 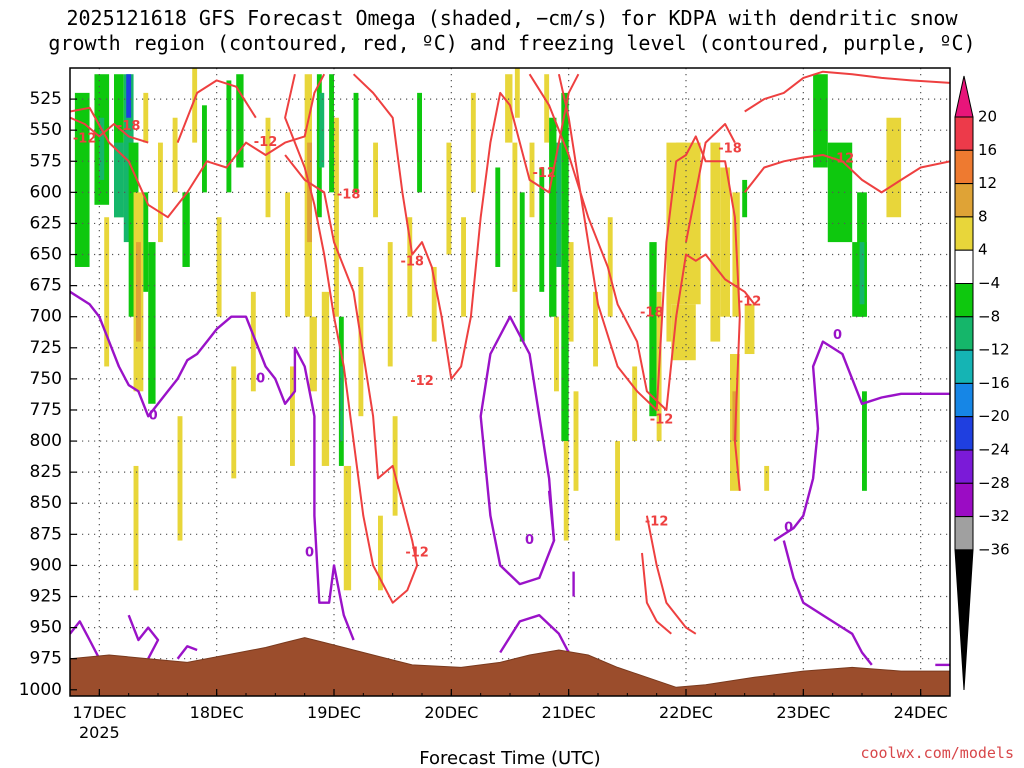 What do you see at coordinates (46, 379) in the screenshot?
I see `y-tick-label: 750` at bounding box center [46, 379].